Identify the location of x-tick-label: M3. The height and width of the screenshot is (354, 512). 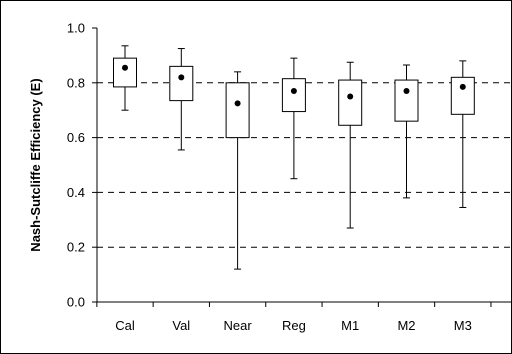
(463, 325).